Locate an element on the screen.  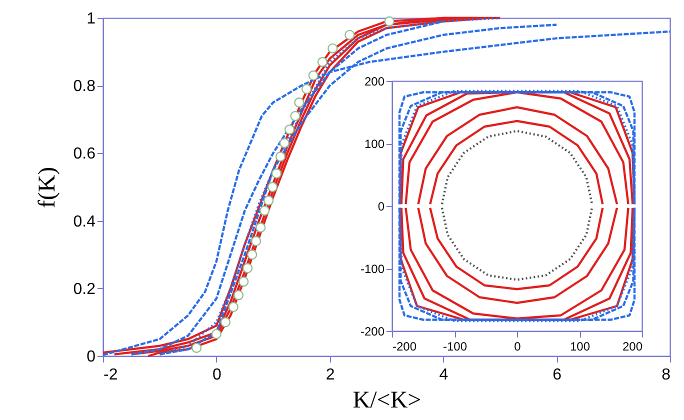
y-axis-title: f(K) is located at coordinates (47, 187).